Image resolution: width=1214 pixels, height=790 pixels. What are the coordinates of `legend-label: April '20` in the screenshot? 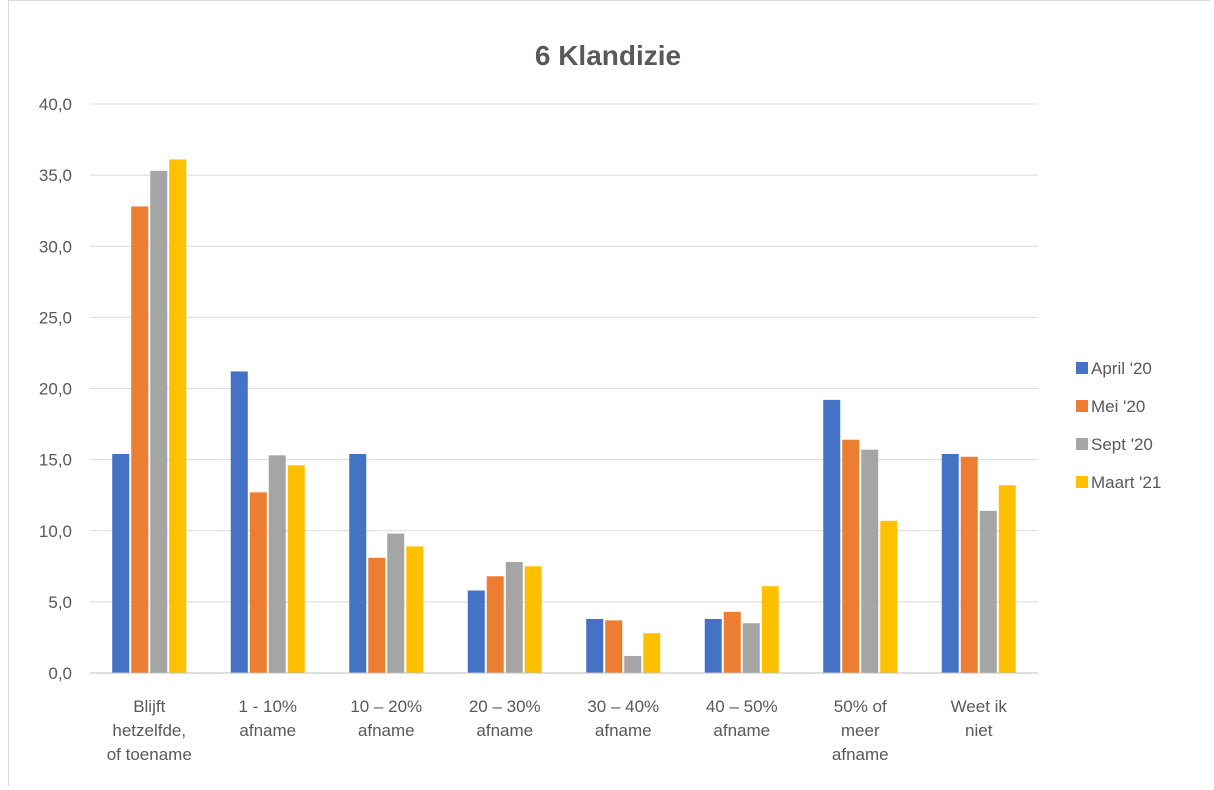 It's located at (1121, 368).